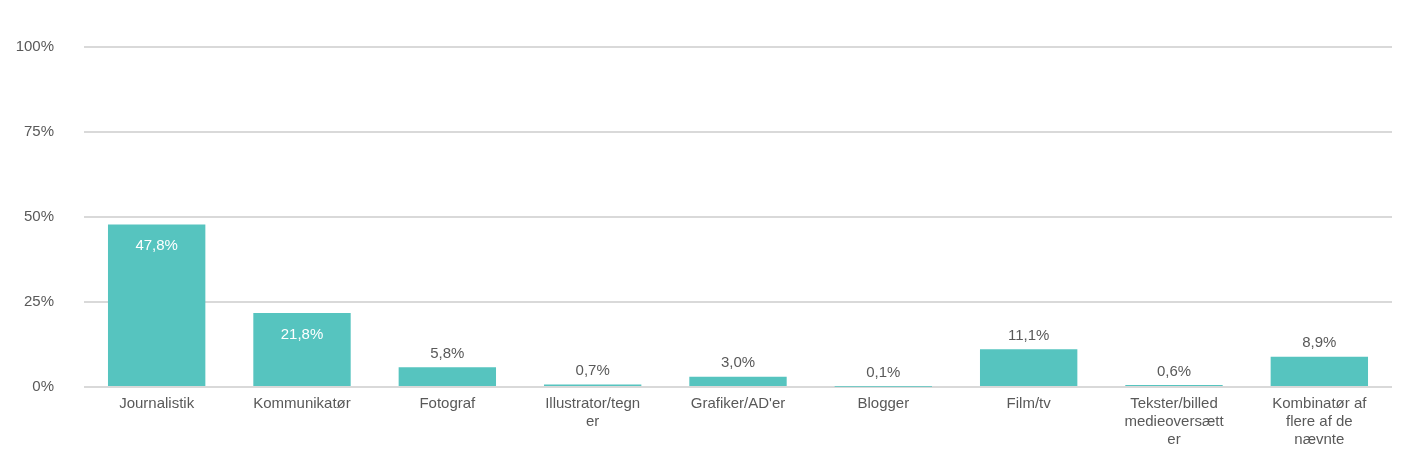 The height and width of the screenshot is (465, 1404). What do you see at coordinates (43, 386) in the screenshot?
I see `y-tick-label: 0%` at bounding box center [43, 386].